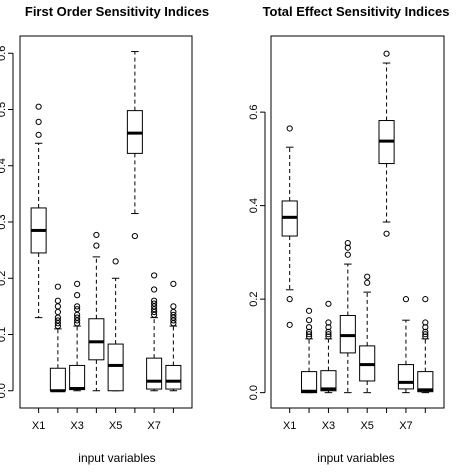 The width and height of the screenshot is (474, 472). What do you see at coordinates (4, 109) in the screenshot?
I see `y-tick-label: 0.5` at bounding box center [4, 109].